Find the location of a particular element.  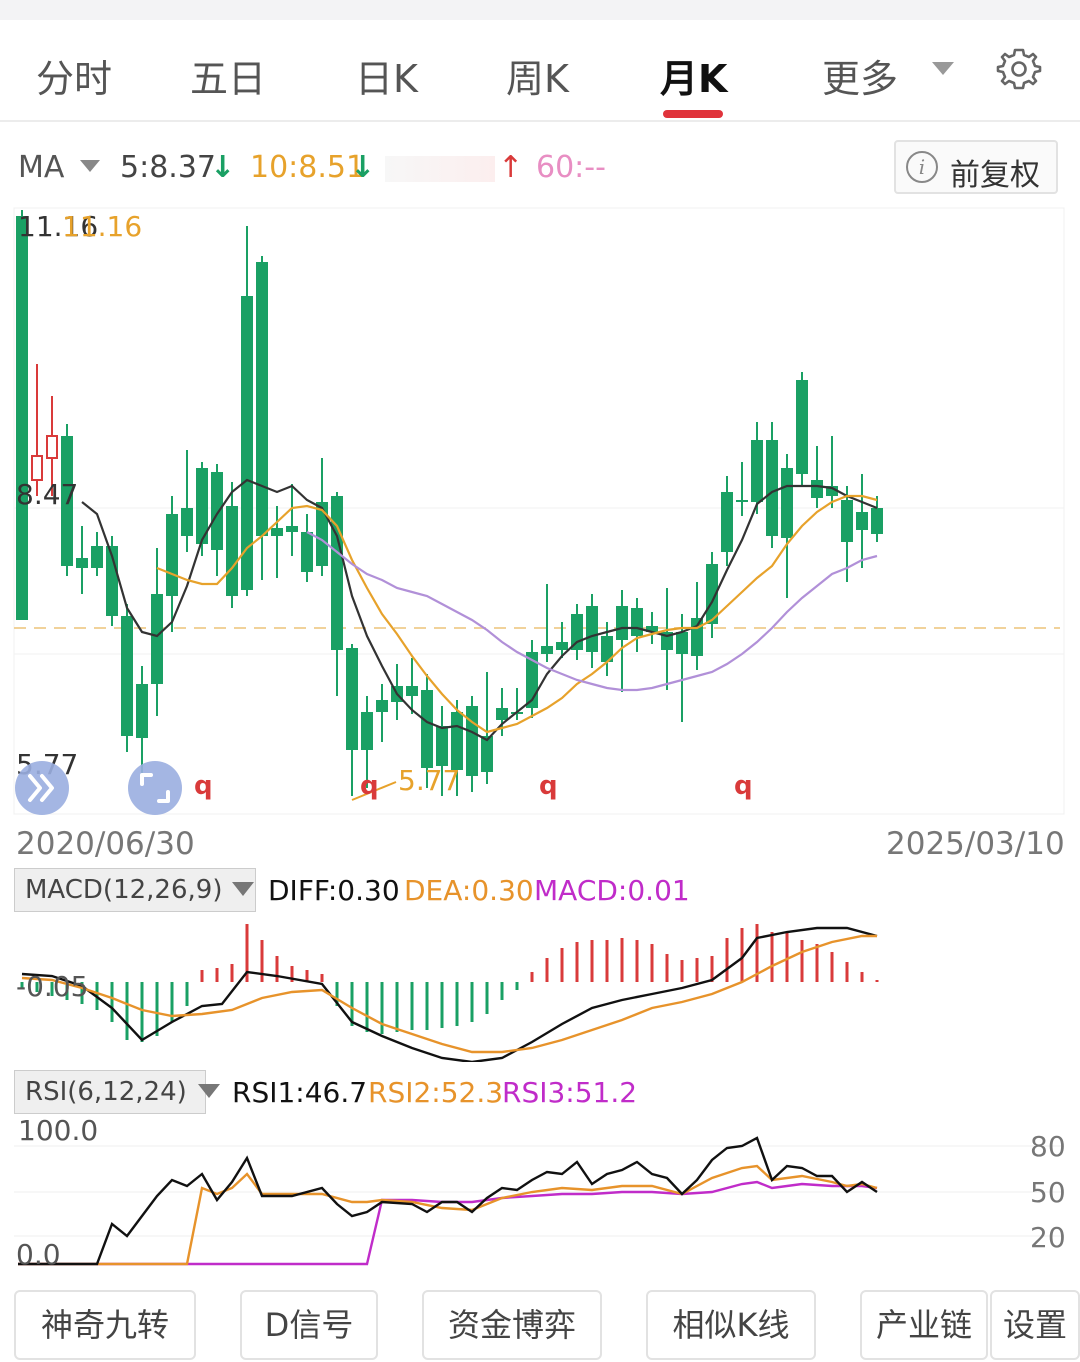

status-strip is located at coordinates (540, 10).